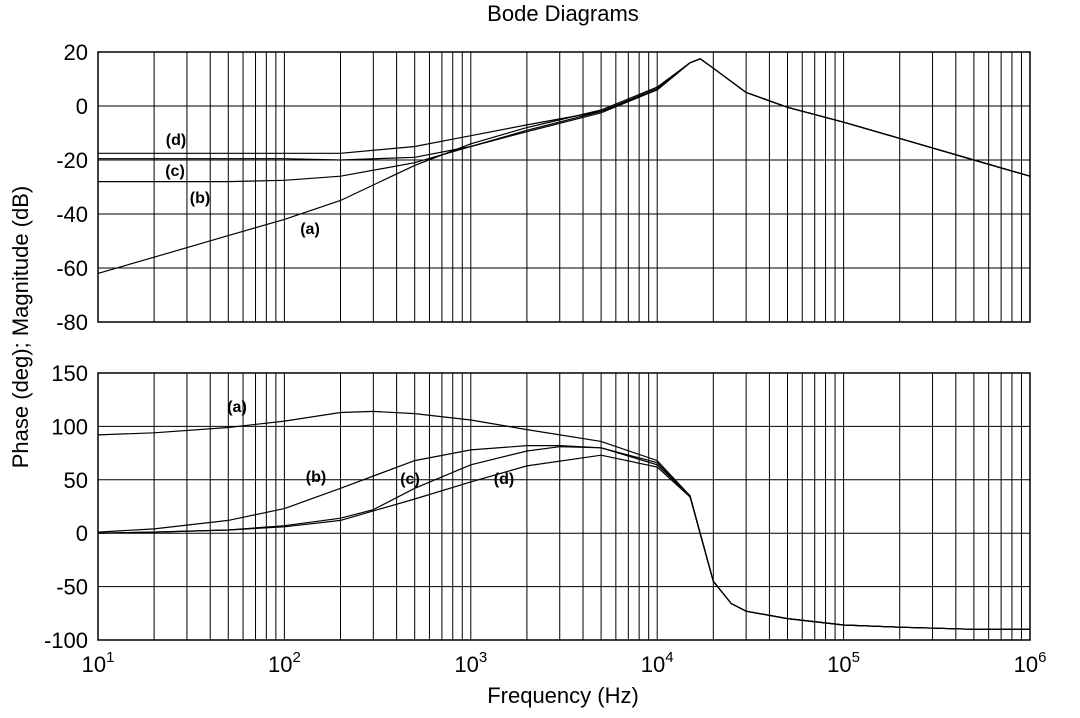  Describe the element at coordinates (82, 106) in the screenshot. I see `magnitude-y-tick-label: 0` at that location.